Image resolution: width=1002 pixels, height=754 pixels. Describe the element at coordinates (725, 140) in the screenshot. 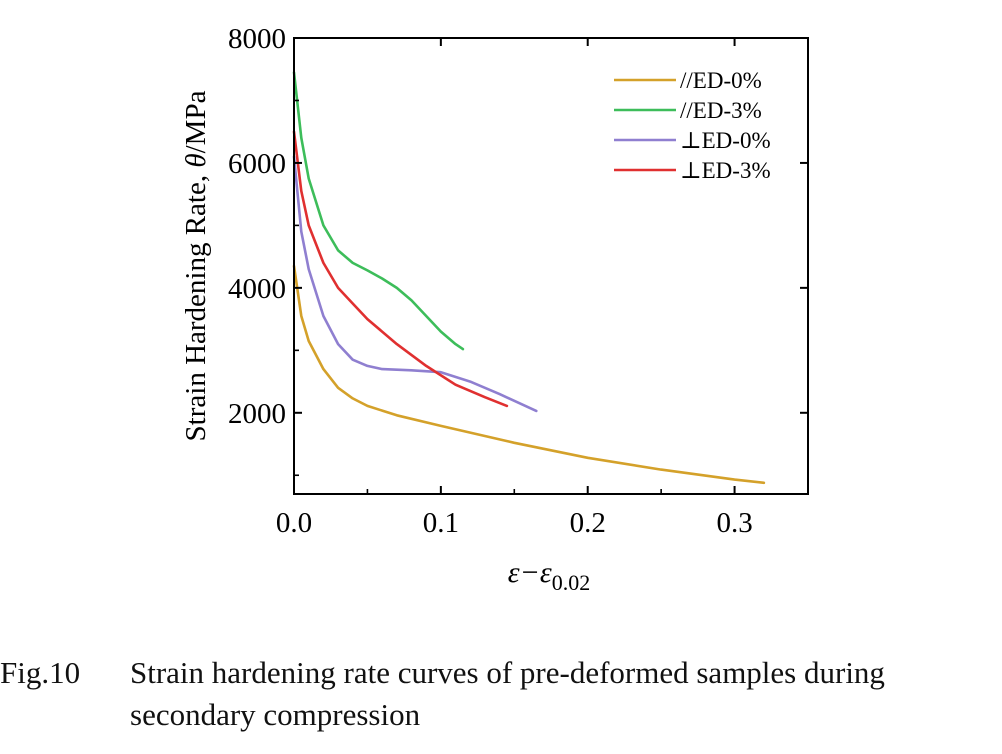

I see `legend-label-2: ⊥ED-0%` at that location.